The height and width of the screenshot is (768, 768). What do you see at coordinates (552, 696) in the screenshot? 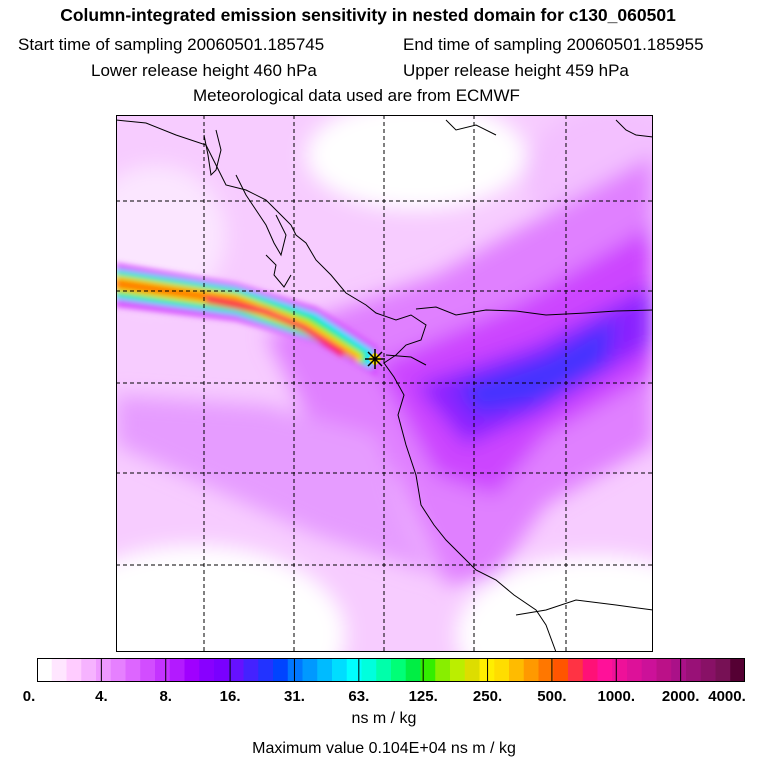
I see `colorbar-tick-label: 500.` at bounding box center [552, 696].